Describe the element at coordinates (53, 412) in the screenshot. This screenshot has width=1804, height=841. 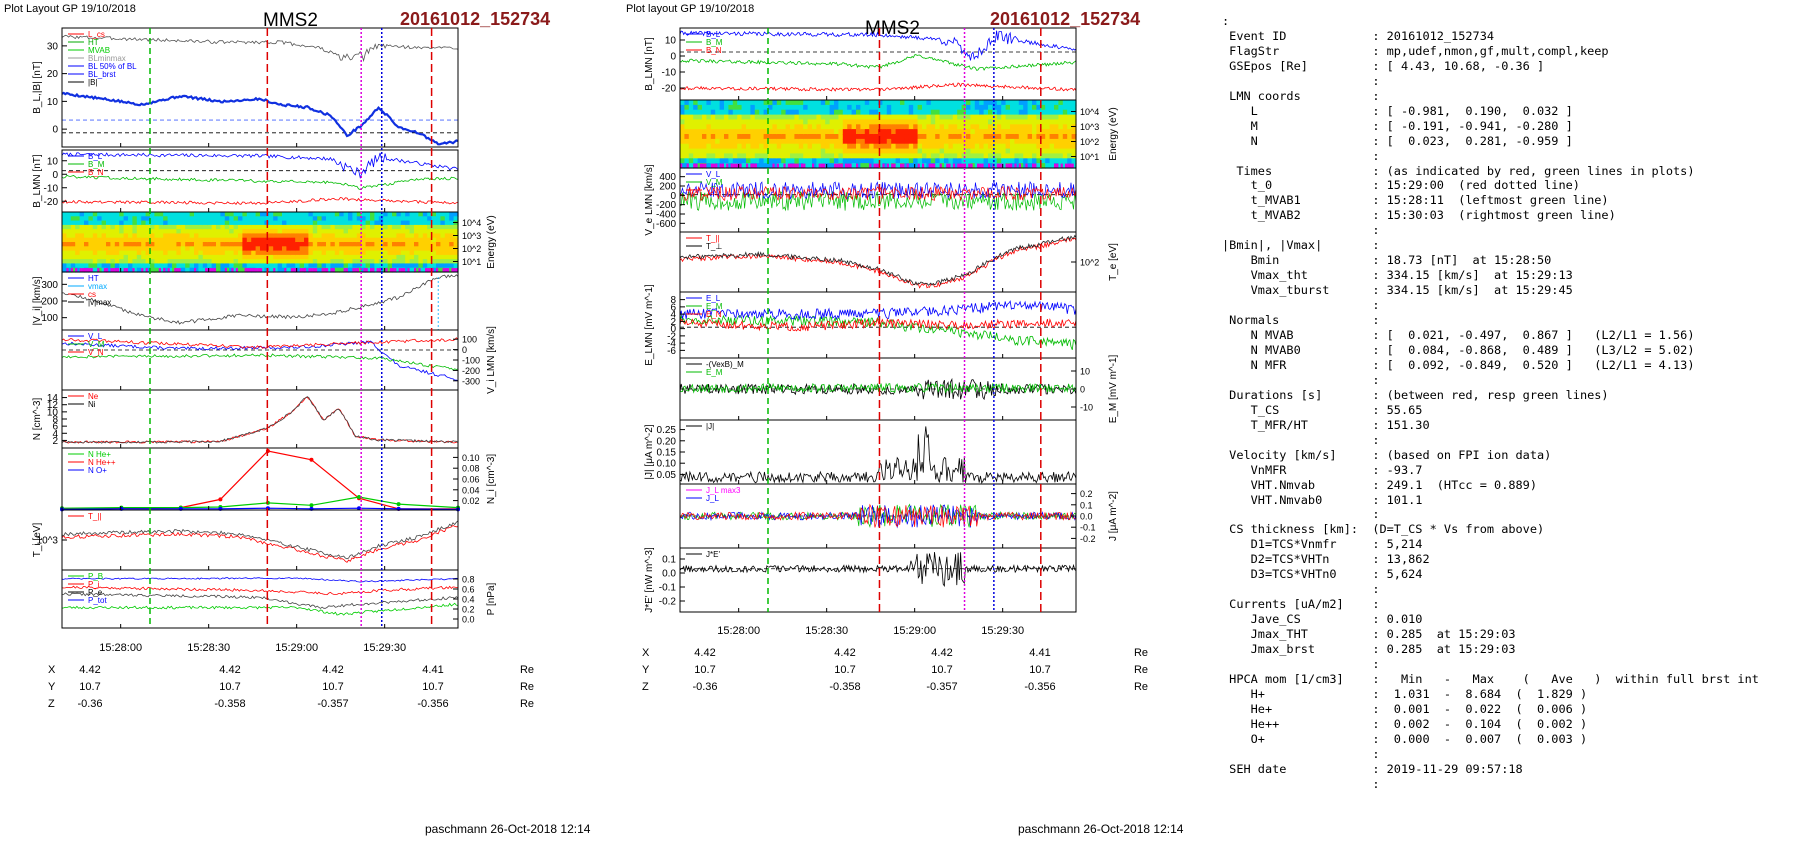
I see `y-tick-label: 10` at that location.